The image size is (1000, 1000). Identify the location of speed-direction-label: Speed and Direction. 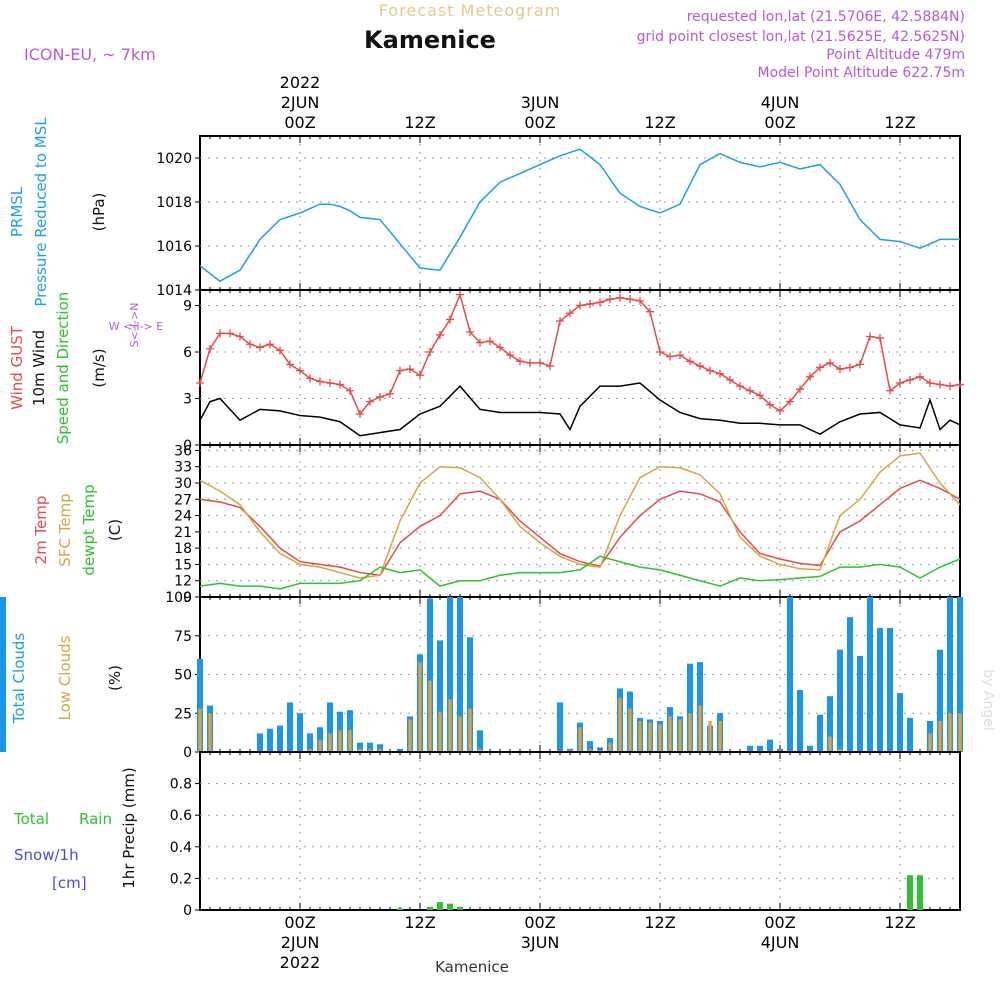
(63, 368).